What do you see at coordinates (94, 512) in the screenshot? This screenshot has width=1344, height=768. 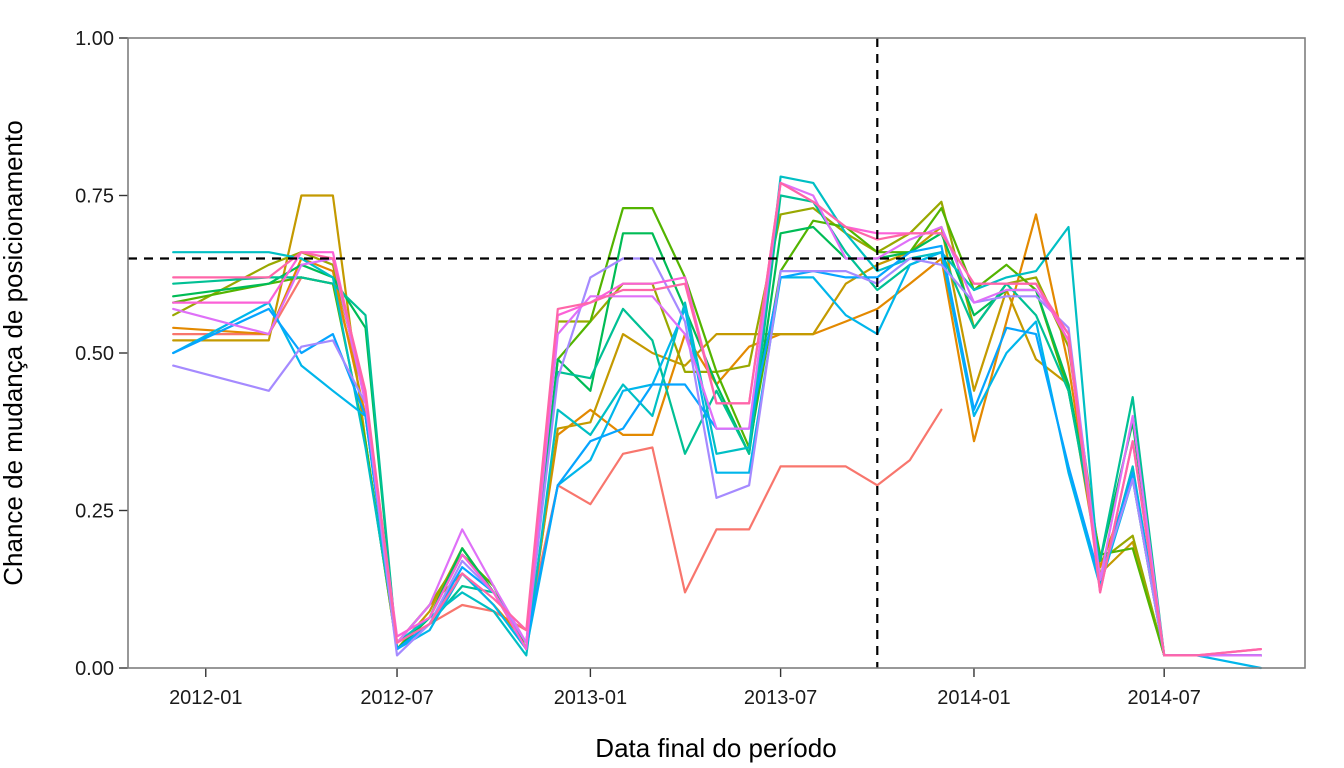 I see `y-tick-label: 0.25` at bounding box center [94, 512].